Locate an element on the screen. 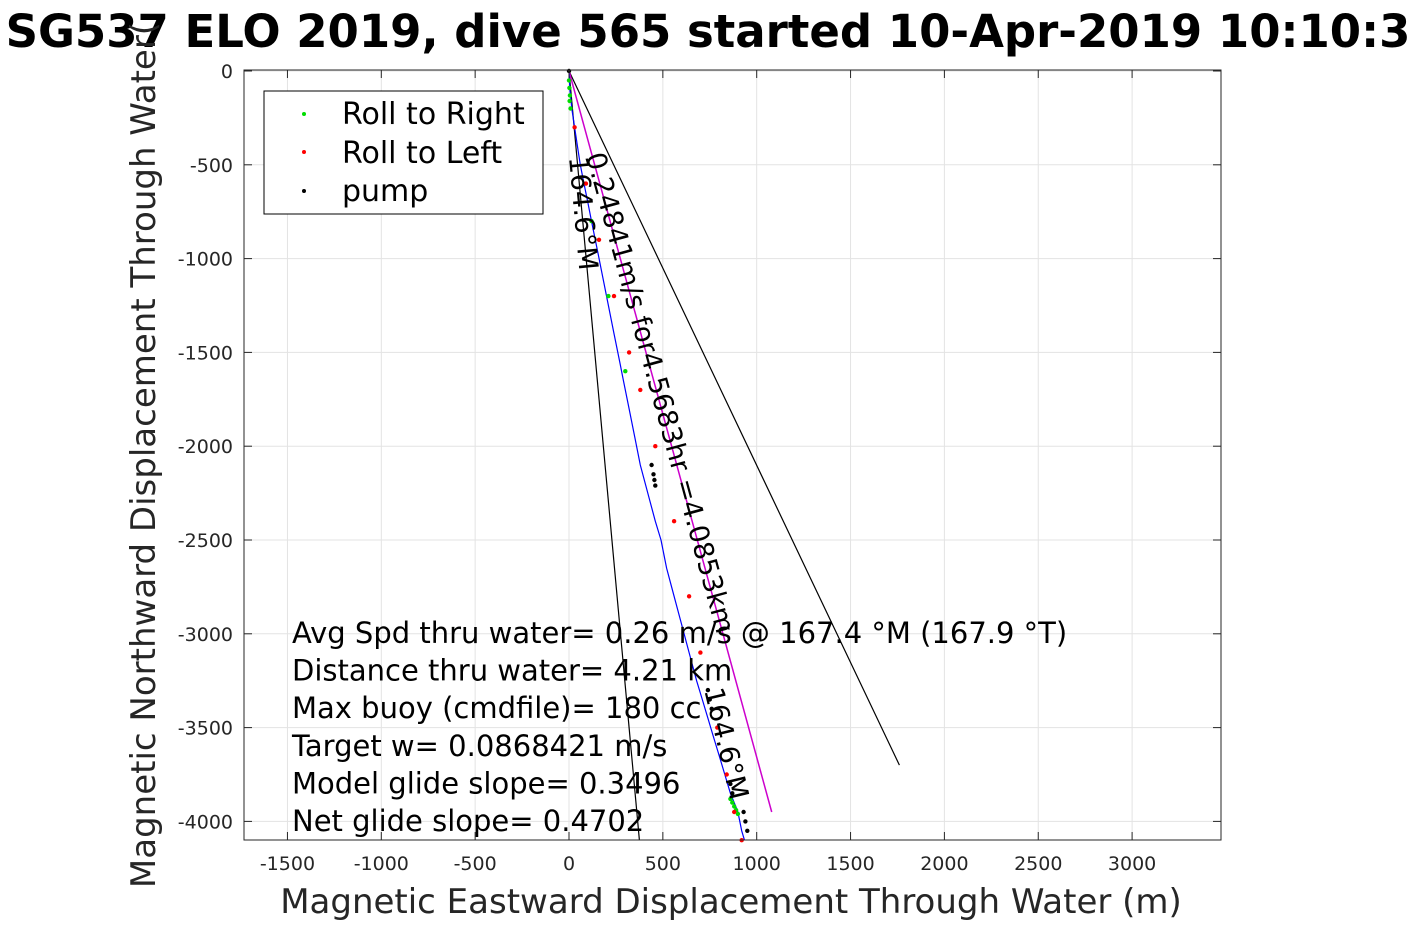  legend: Roll to Right Roll to Left pump is located at coordinates (403, 152).